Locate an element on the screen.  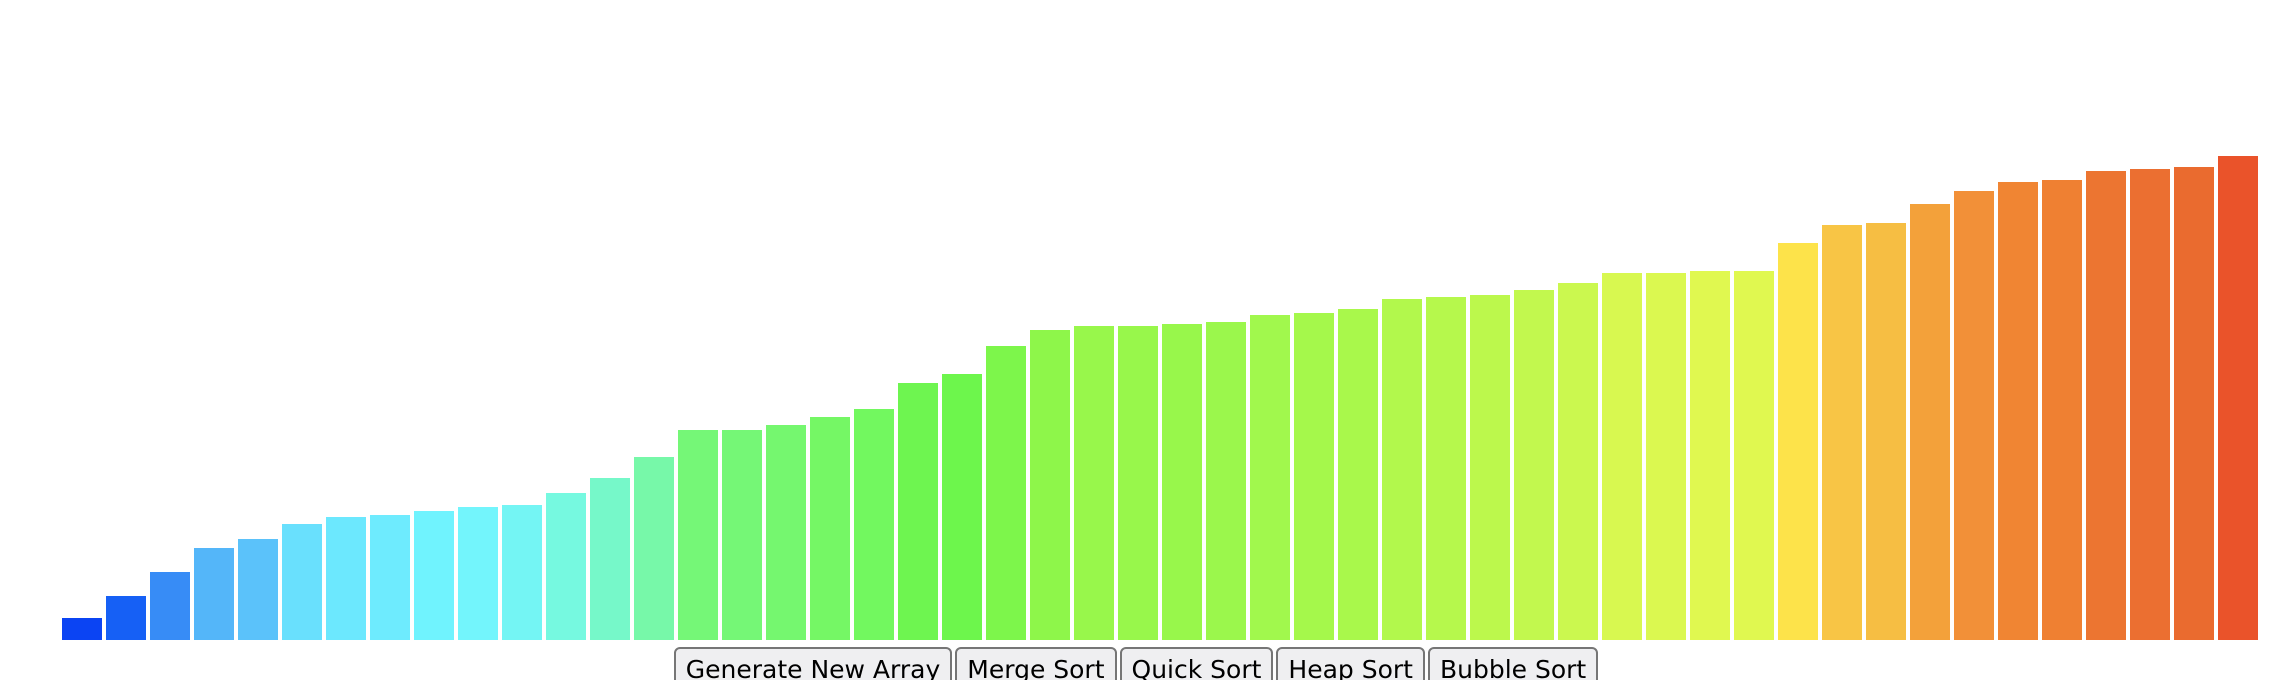
merge-sort-button: Merge Sort is located at coordinates (1036, 663).